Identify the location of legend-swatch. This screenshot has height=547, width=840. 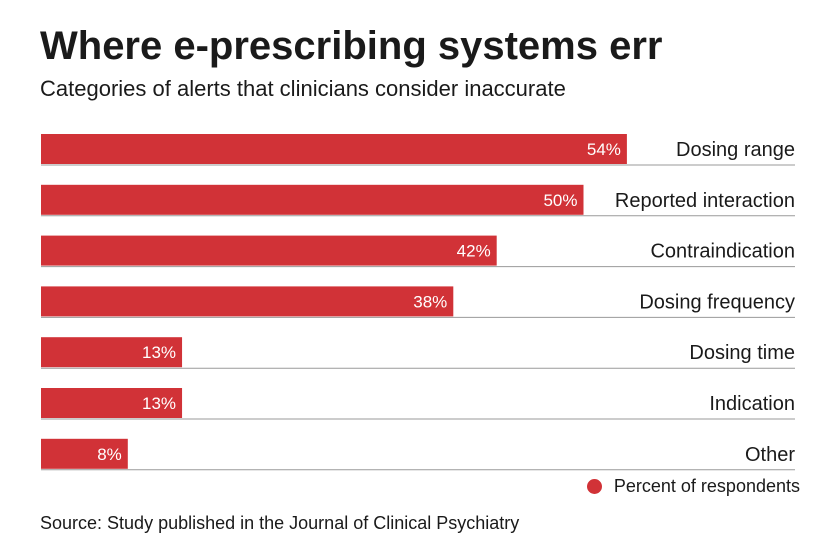
(594, 486).